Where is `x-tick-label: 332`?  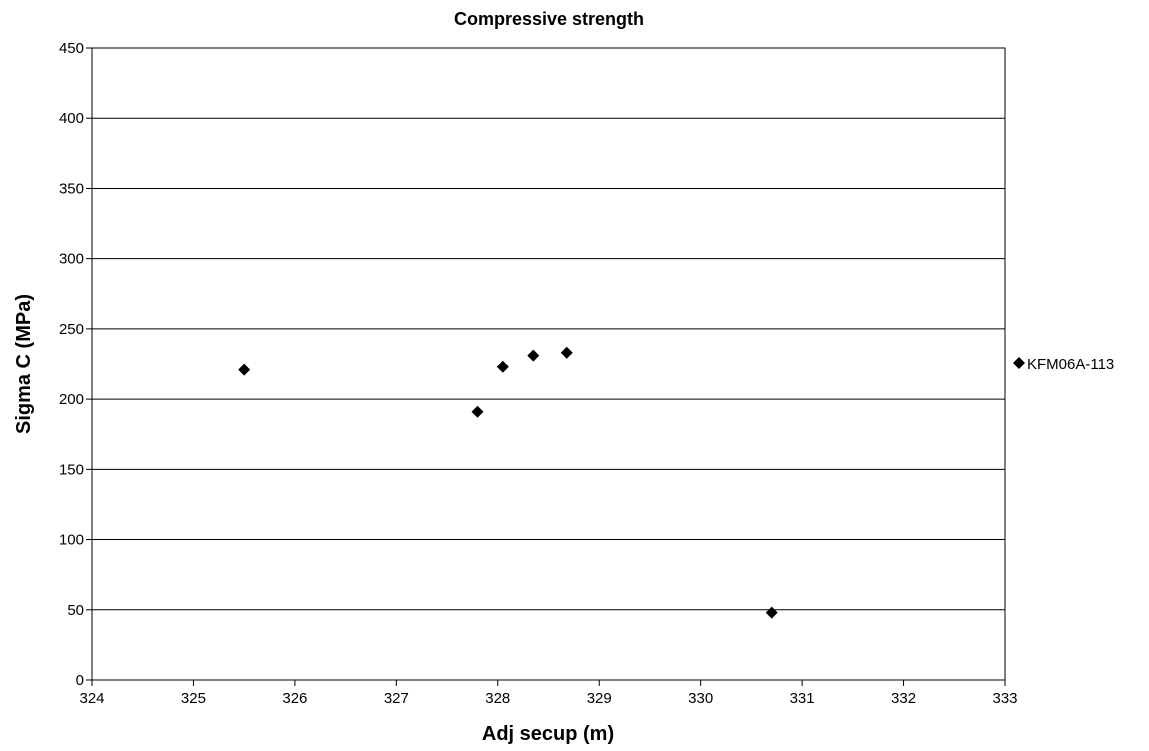
x-tick-label: 332 is located at coordinates (903, 698).